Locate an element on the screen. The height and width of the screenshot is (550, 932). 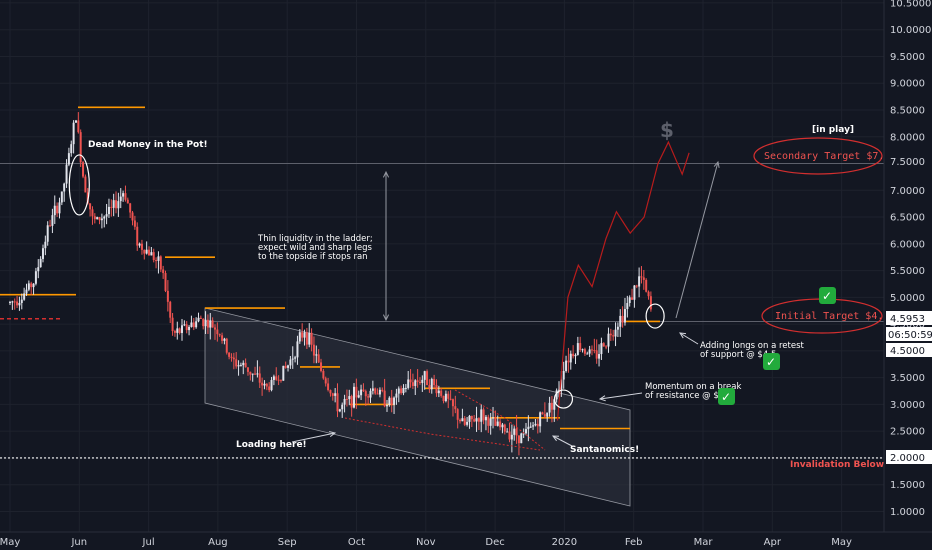
support-trendline is located at coordinates (500, 420).